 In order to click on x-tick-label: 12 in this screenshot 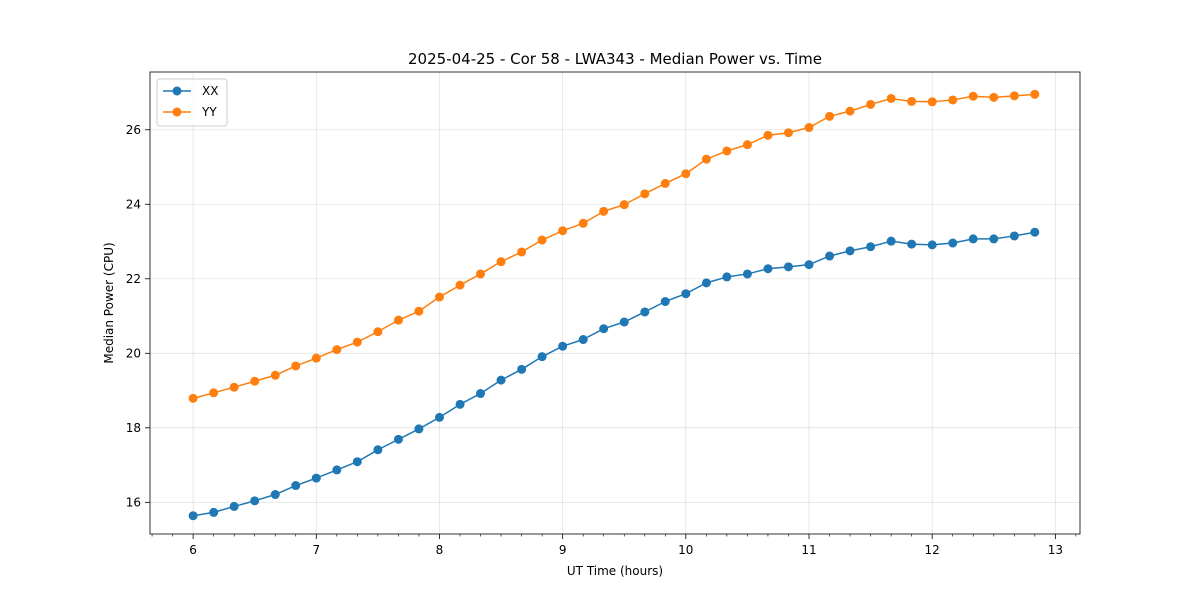, I will do `click(932, 550)`.